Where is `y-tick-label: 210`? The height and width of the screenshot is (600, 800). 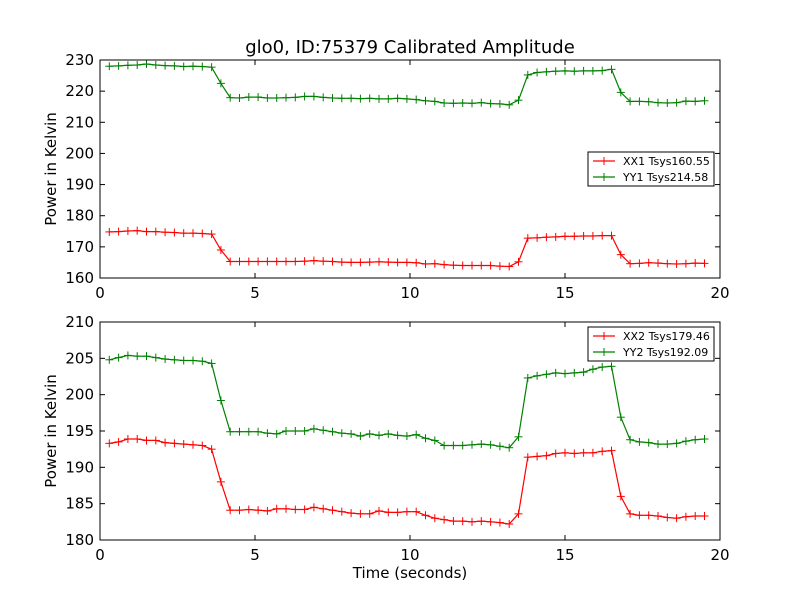 y-tick-label: 210 is located at coordinates (79, 322).